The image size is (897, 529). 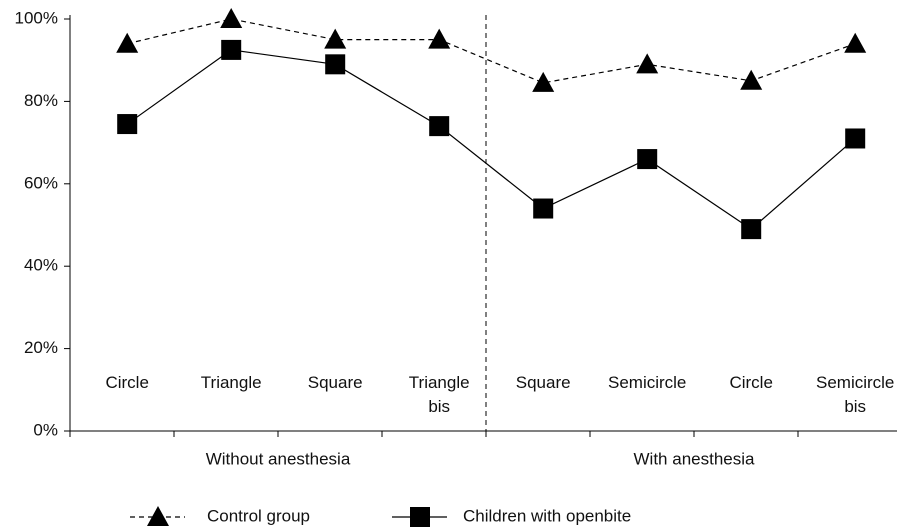 I want to click on legend-label: Control group, so click(x=258, y=515).